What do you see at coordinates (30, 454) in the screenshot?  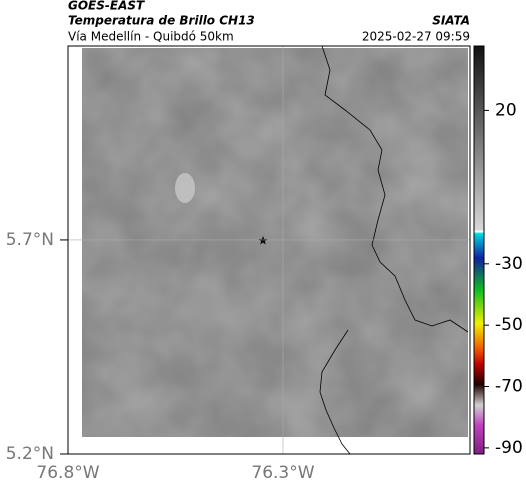 I see `y-tick-label: 5.2°N` at bounding box center [30, 454].